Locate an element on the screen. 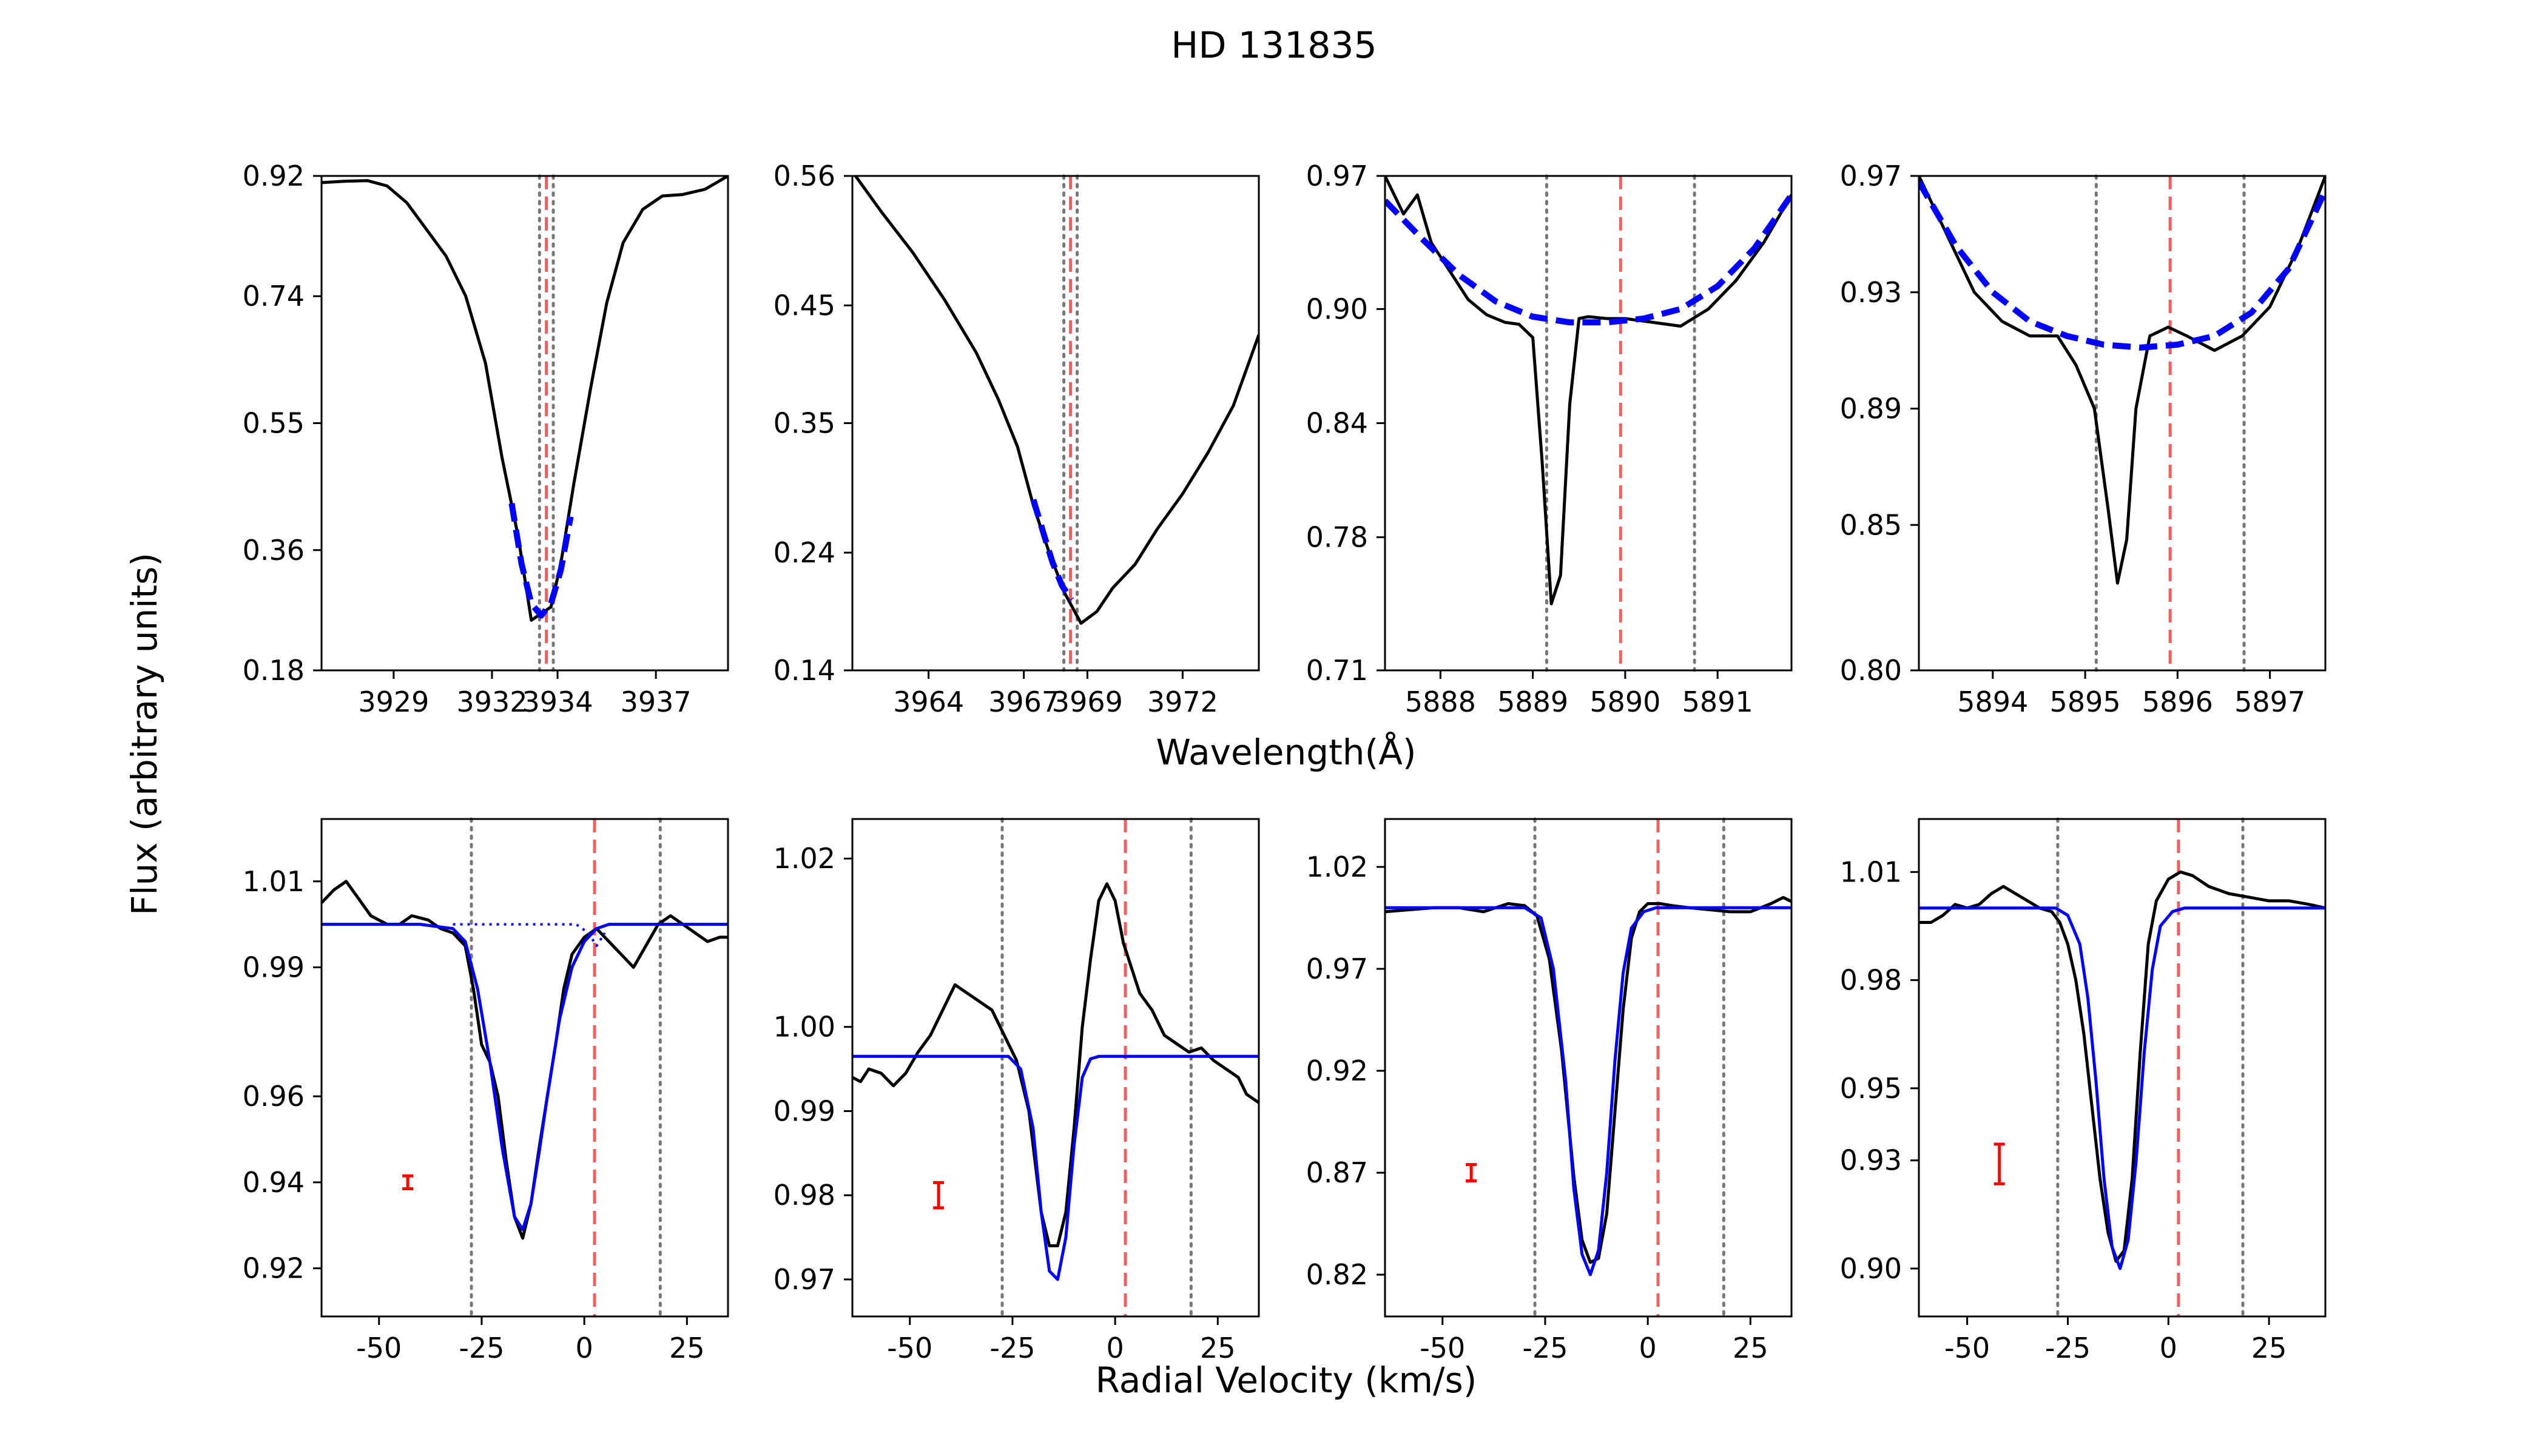  x-tick-label: 3932 is located at coordinates (491, 702).